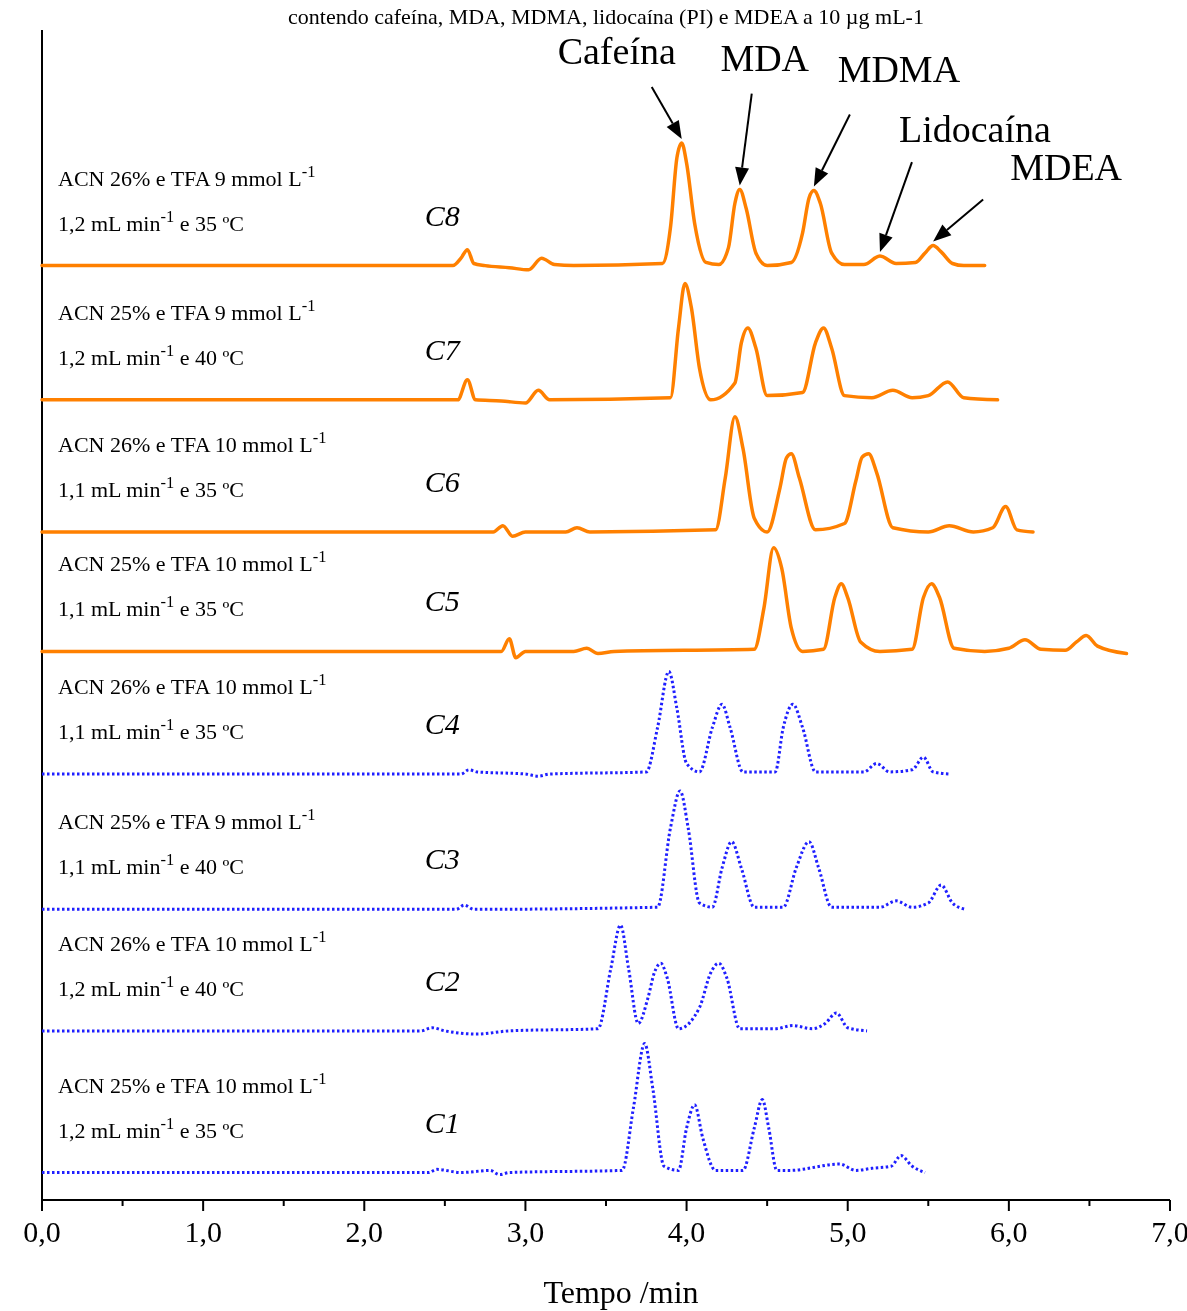 Image resolution: width=1187 pixels, height=1311 pixels. Describe the element at coordinates (621, 1292) in the screenshot. I see `x-axis-title: Tempo /min` at that location.